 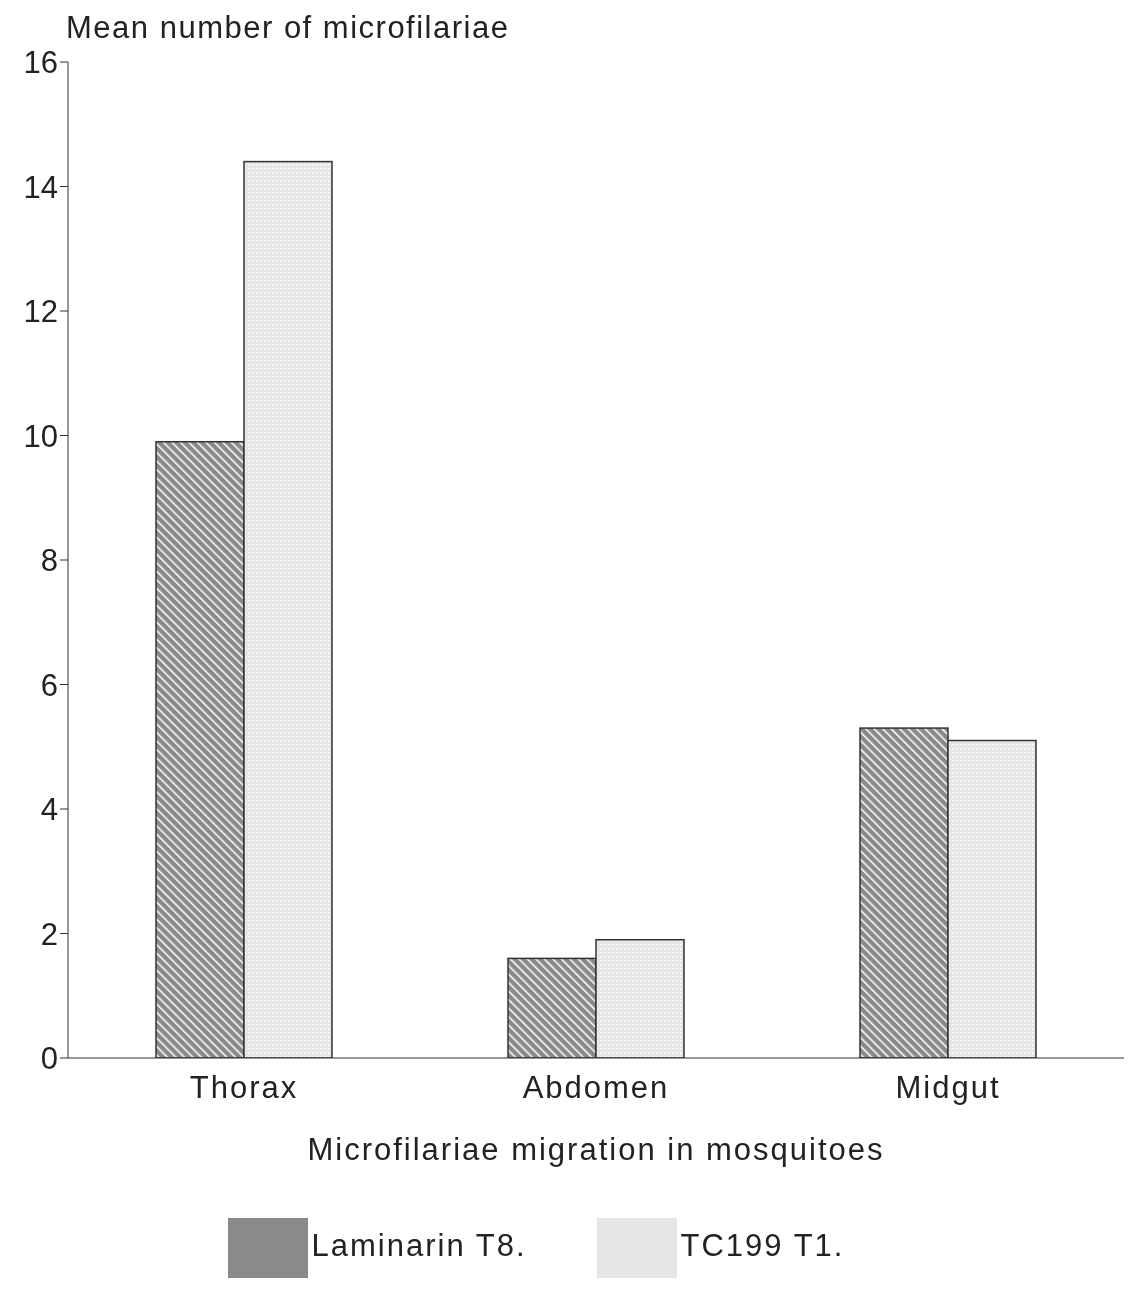 What do you see at coordinates (244, 1088) in the screenshot?
I see `x-tick-label: Thorax` at bounding box center [244, 1088].